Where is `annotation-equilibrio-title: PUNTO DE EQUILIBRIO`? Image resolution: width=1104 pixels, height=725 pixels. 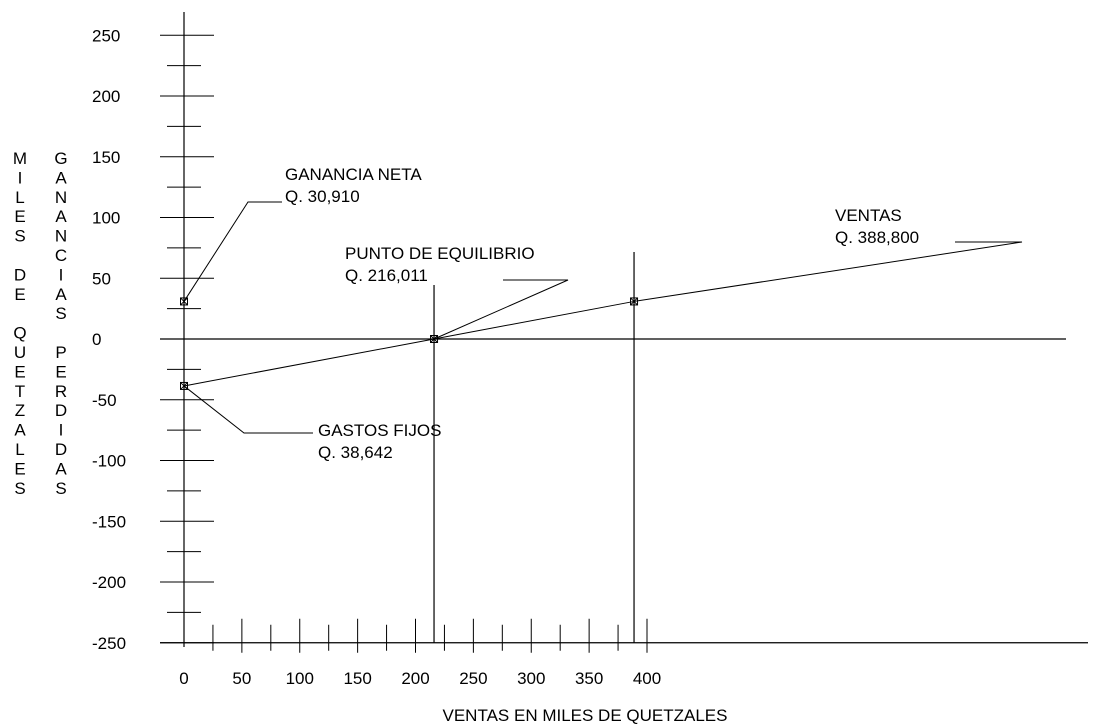 annotation-equilibrio-title: PUNTO DE EQUILIBRIO is located at coordinates (440, 253).